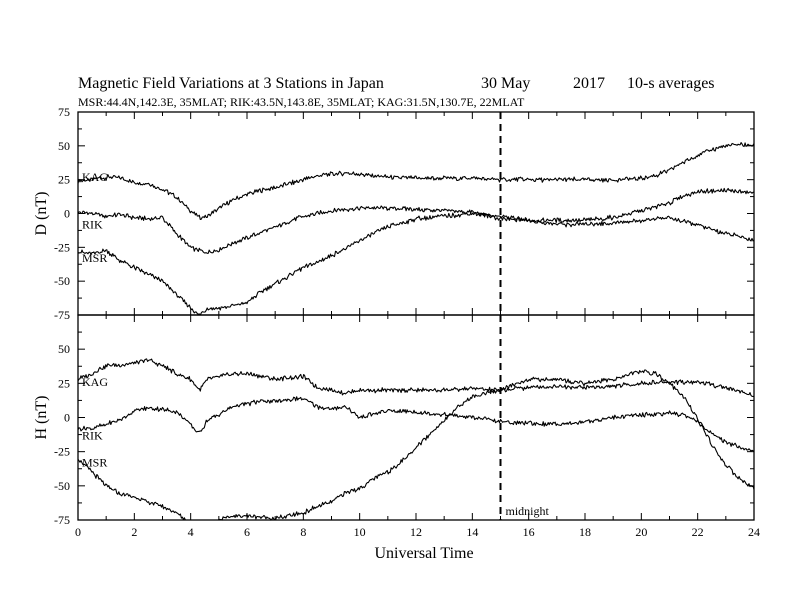  Describe the element at coordinates (416, 532) in the screenshot. I see `x-tick-label: 12` at that location.